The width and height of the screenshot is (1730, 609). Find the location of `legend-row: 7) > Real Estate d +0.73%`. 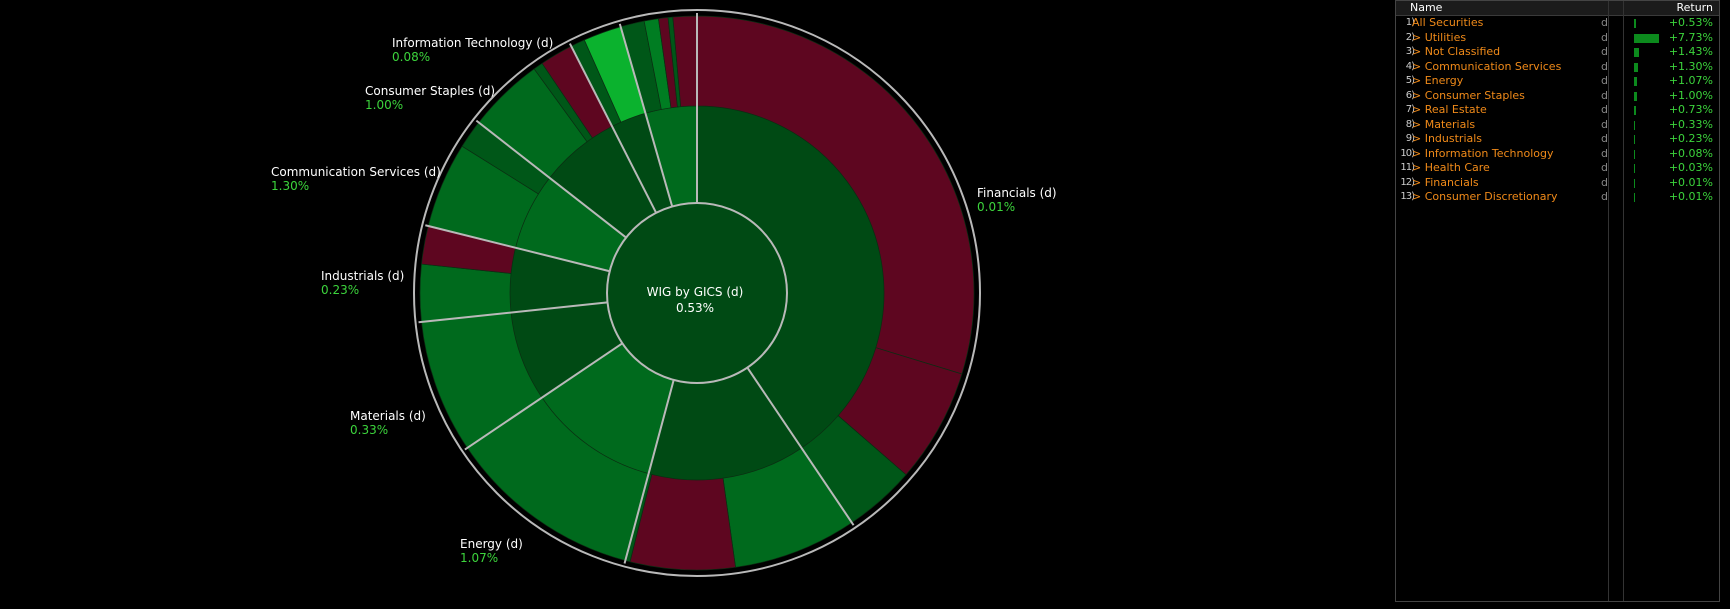

legend-row: 7) > Real Estate d +0.73% is located at coordinates (1557, 110).